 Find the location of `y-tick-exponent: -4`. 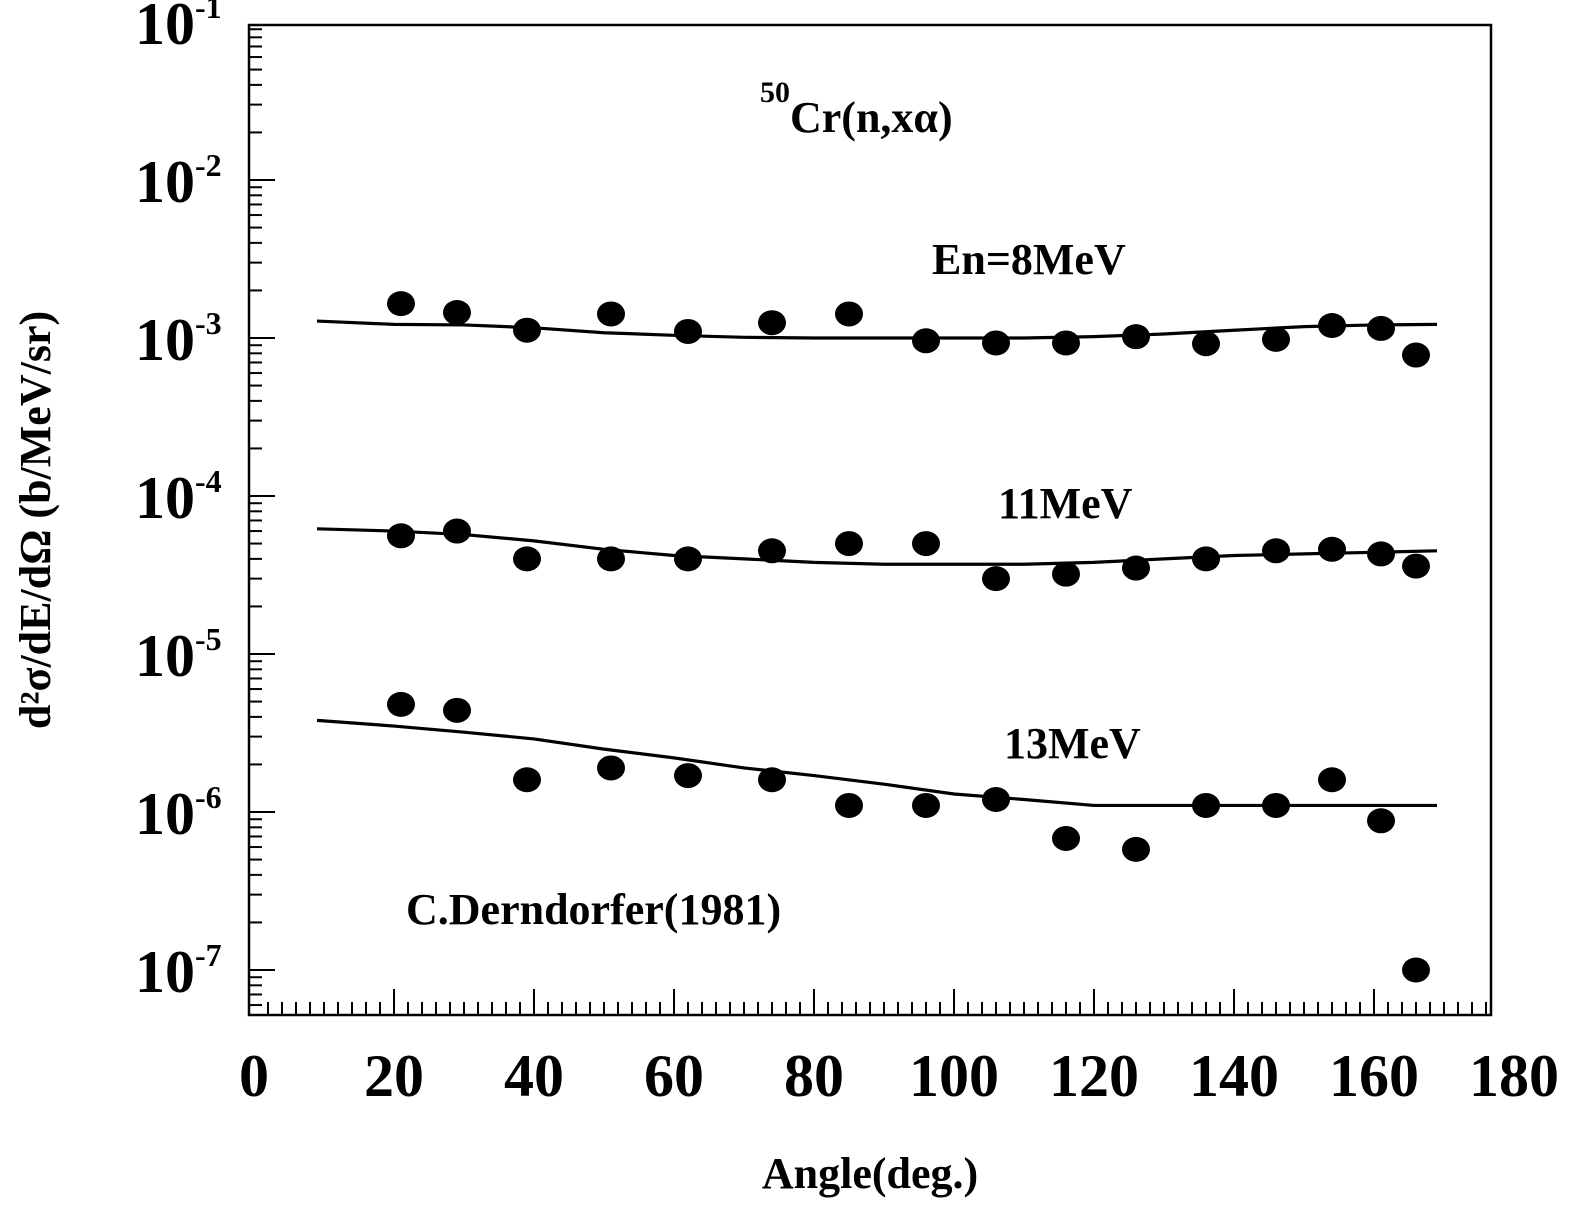

y-tick-exponent: -4 is located at coordinates (208, 481).